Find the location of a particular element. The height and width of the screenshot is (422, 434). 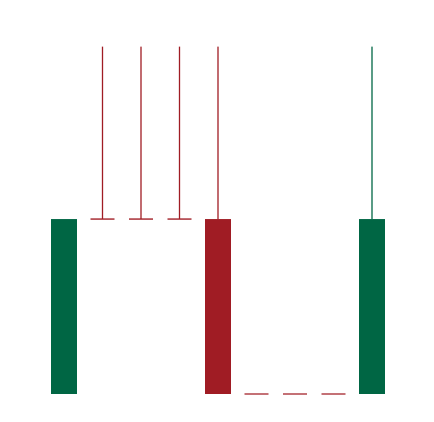

candle-9-body is located at coordinates (372, 306).